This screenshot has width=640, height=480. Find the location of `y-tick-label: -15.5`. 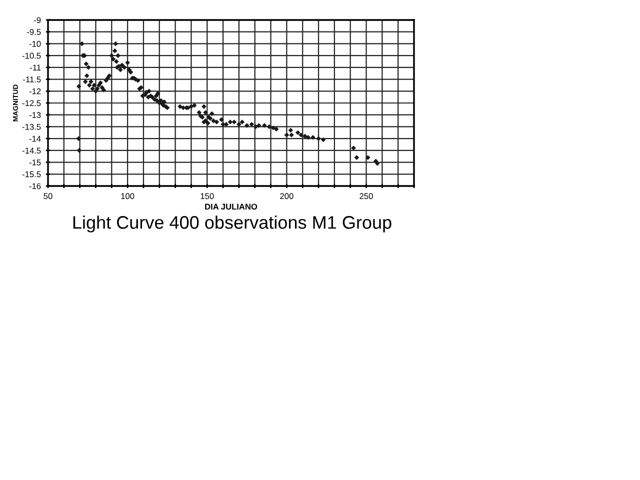

y-tick-label: -15.5 is located at coordinates (31, 174).